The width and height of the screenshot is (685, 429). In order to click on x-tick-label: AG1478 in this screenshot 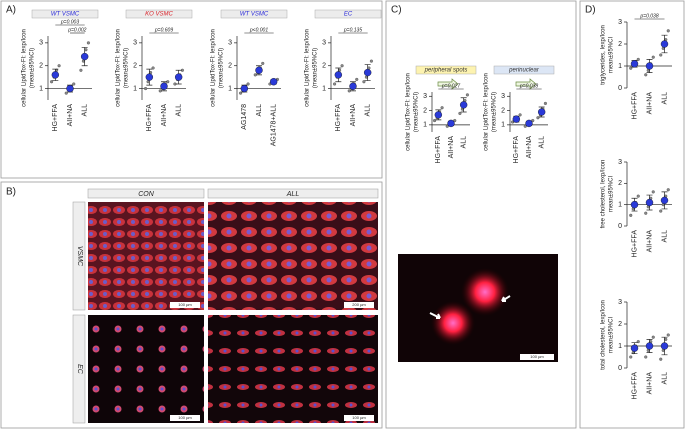, I will do `click(244, 117)`.